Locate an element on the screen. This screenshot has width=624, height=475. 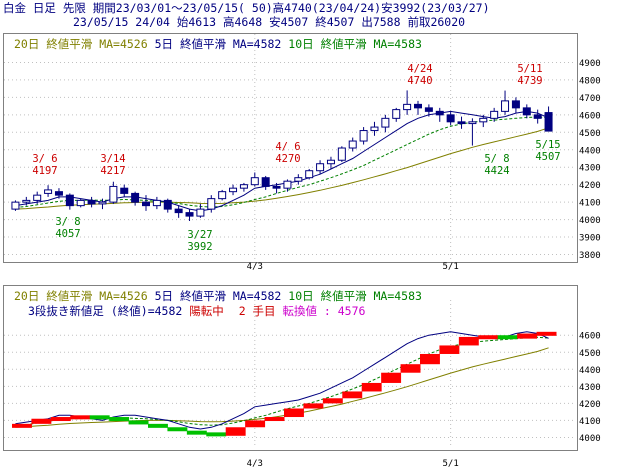
annotation-value: 4739 is located at coordinates (529, 81).